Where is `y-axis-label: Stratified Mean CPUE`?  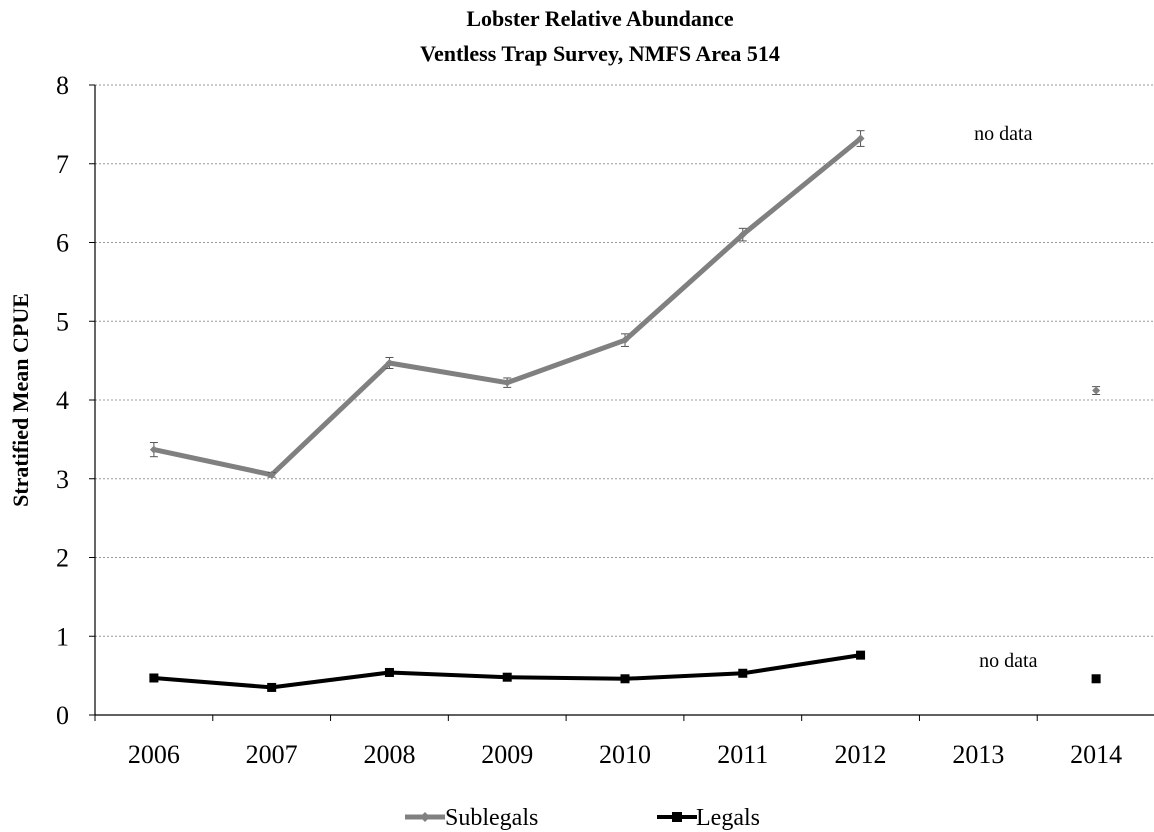 y-axis-label: Stratified Mean CPUE is located at coordinates (20, 400).